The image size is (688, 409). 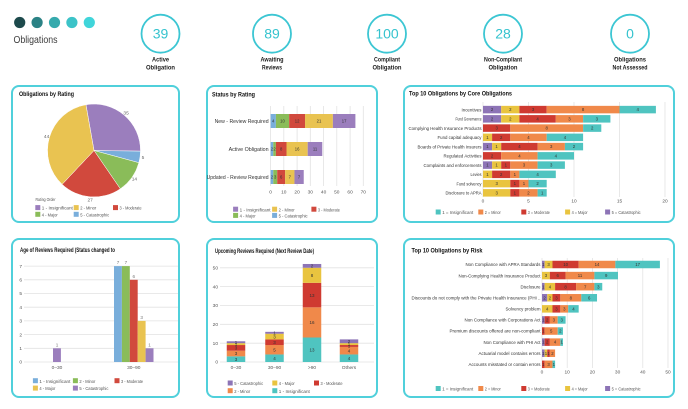 What do you see at coordinates (626, 213) in the screenshot?
I see `svg-text: 5 = Catastrophic` at bounding box center [626, 213].